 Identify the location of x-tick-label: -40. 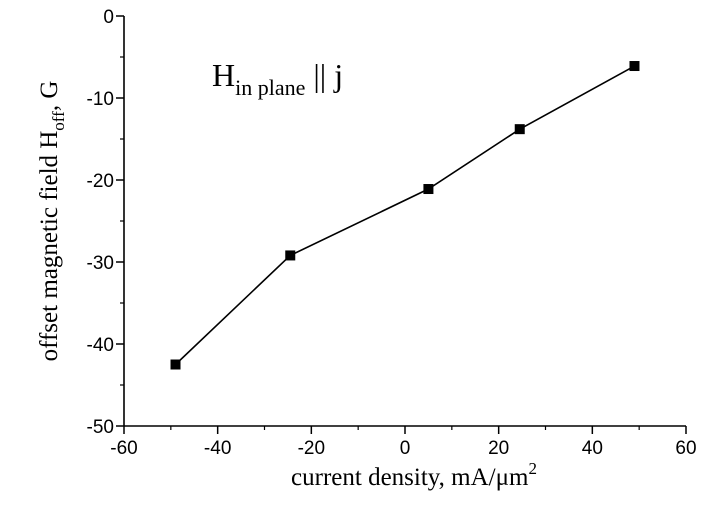
(217, 448).